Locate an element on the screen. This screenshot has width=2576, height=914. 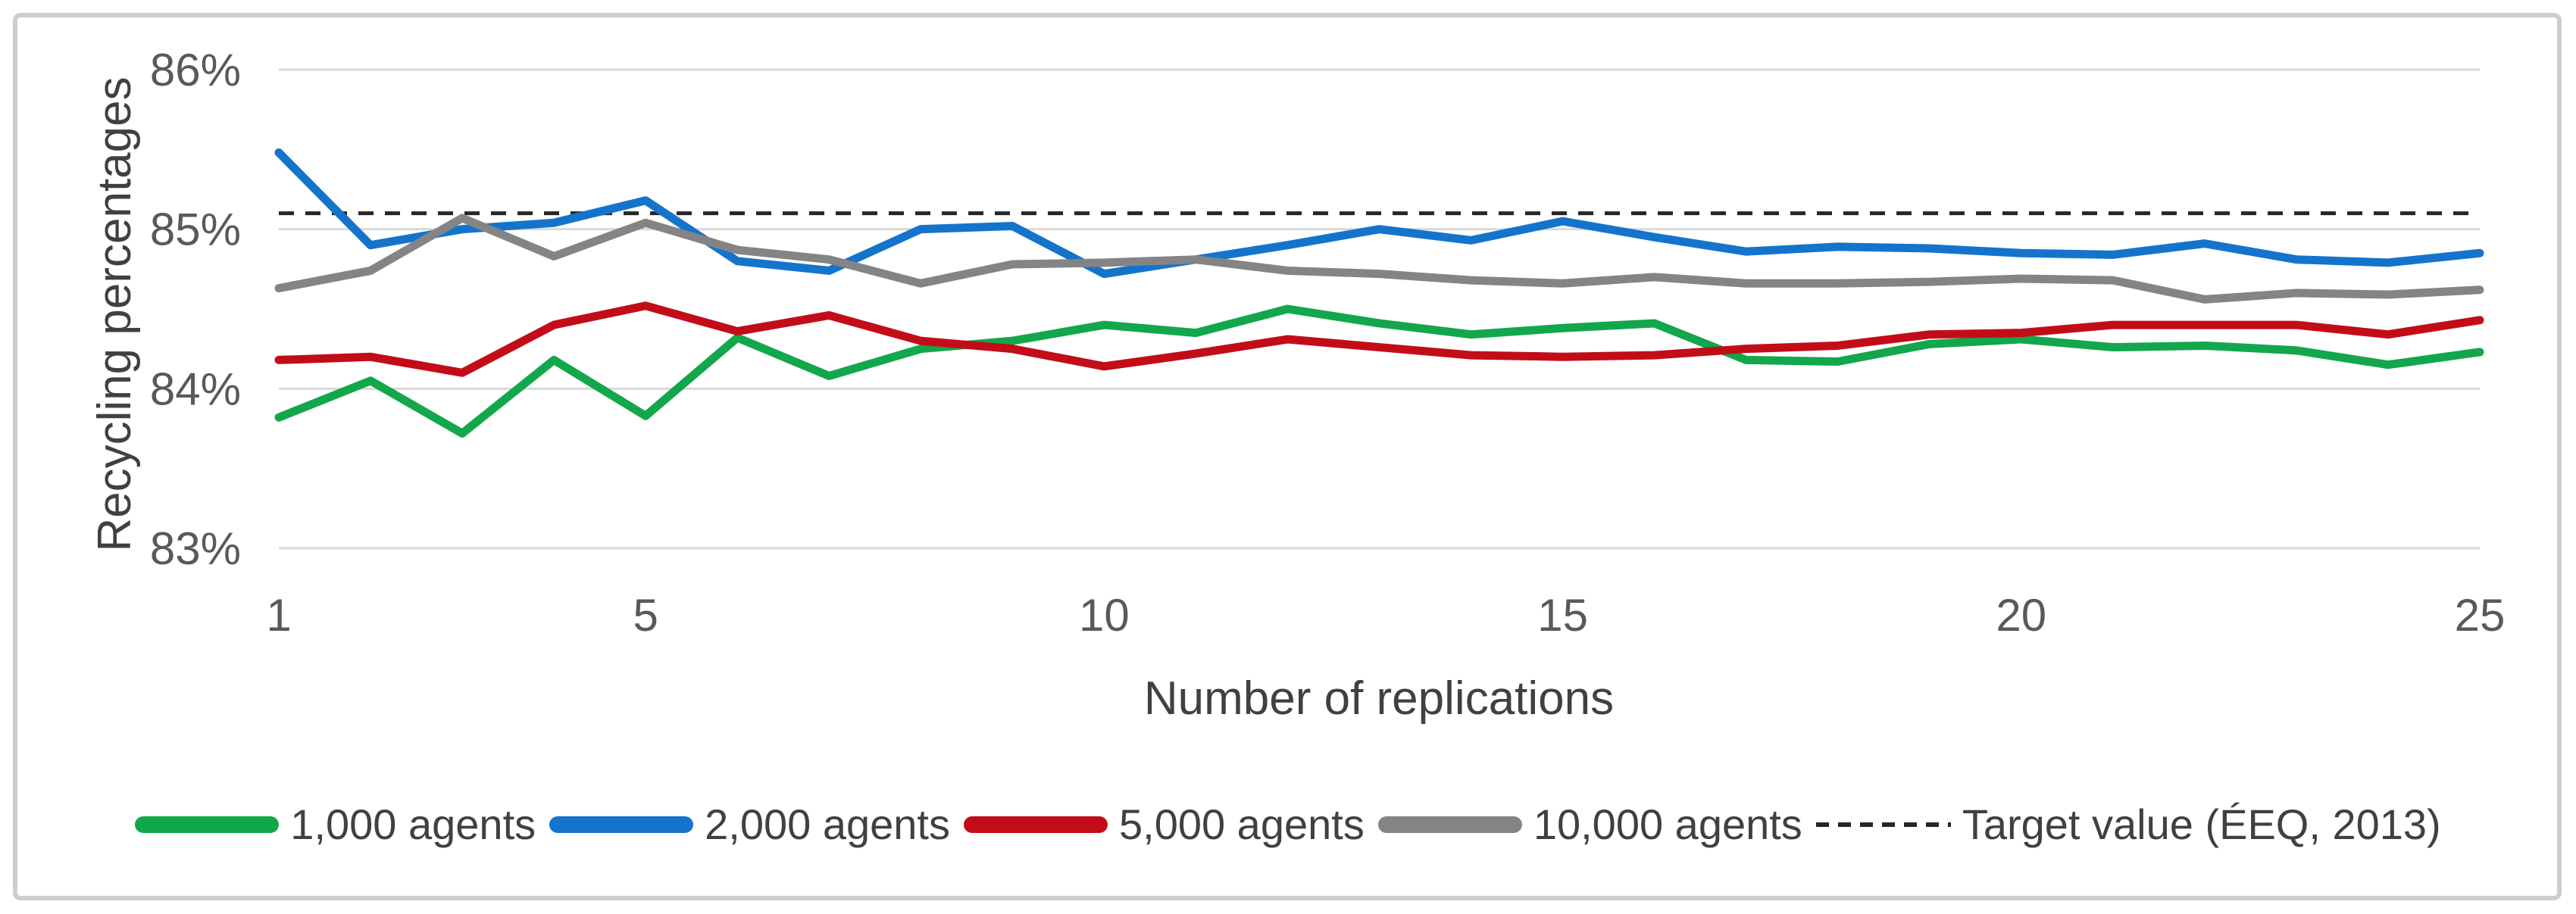
series-line-10-000-agents is located at coordinates (1379, 259).